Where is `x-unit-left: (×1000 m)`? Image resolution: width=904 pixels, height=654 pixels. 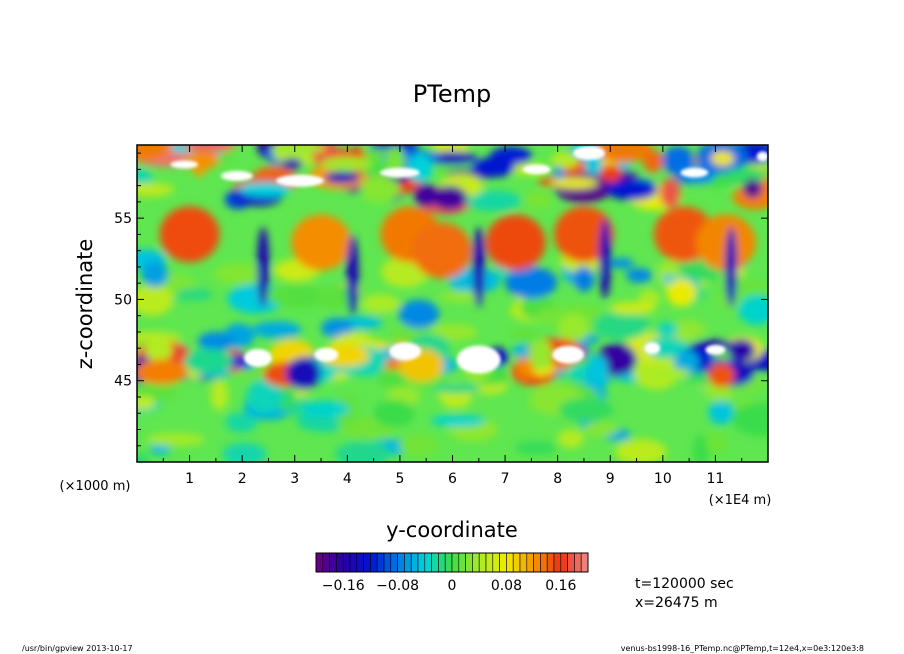
x-unit-left: (×1000 m) is located at coordinates (95, 486).